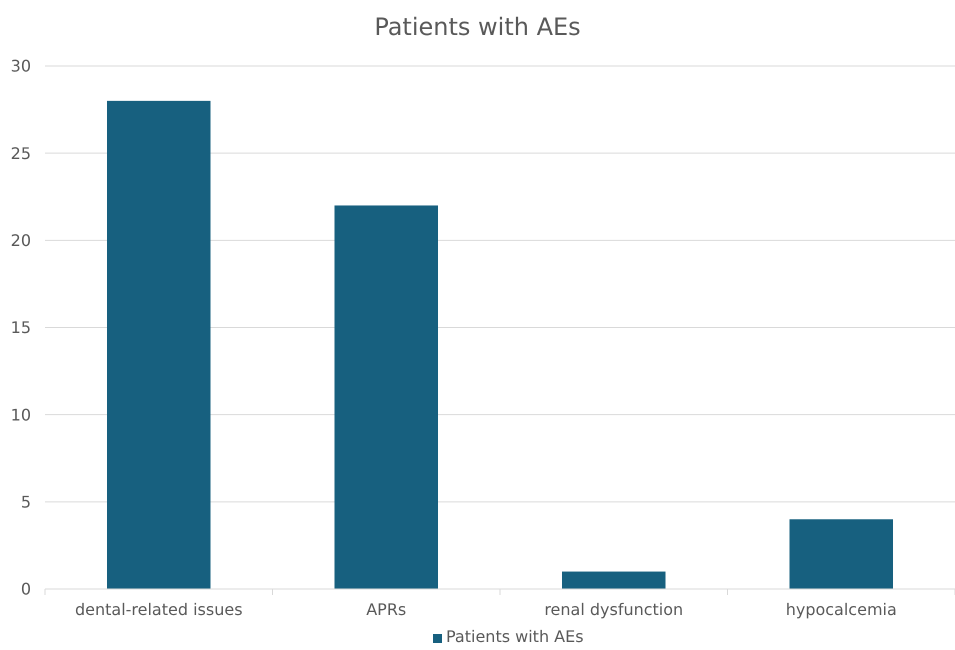 This screenshot has width=955, height=650. What do you see at coordinates (25, 502) in the screenshot?
I see `y-tick-label: 5` at bounding box center [25, 502].